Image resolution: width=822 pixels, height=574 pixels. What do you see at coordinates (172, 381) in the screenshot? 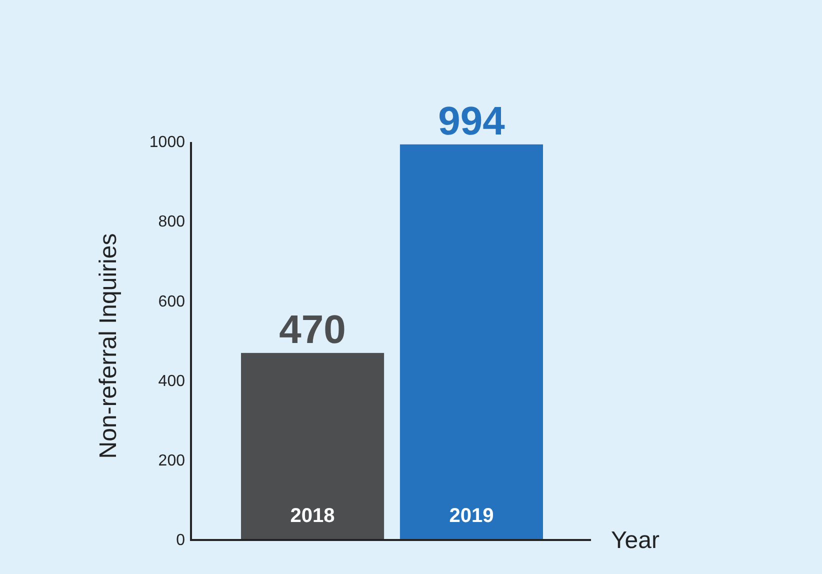
I see `y-tick-label: 400` at bounding box center [172, 381].